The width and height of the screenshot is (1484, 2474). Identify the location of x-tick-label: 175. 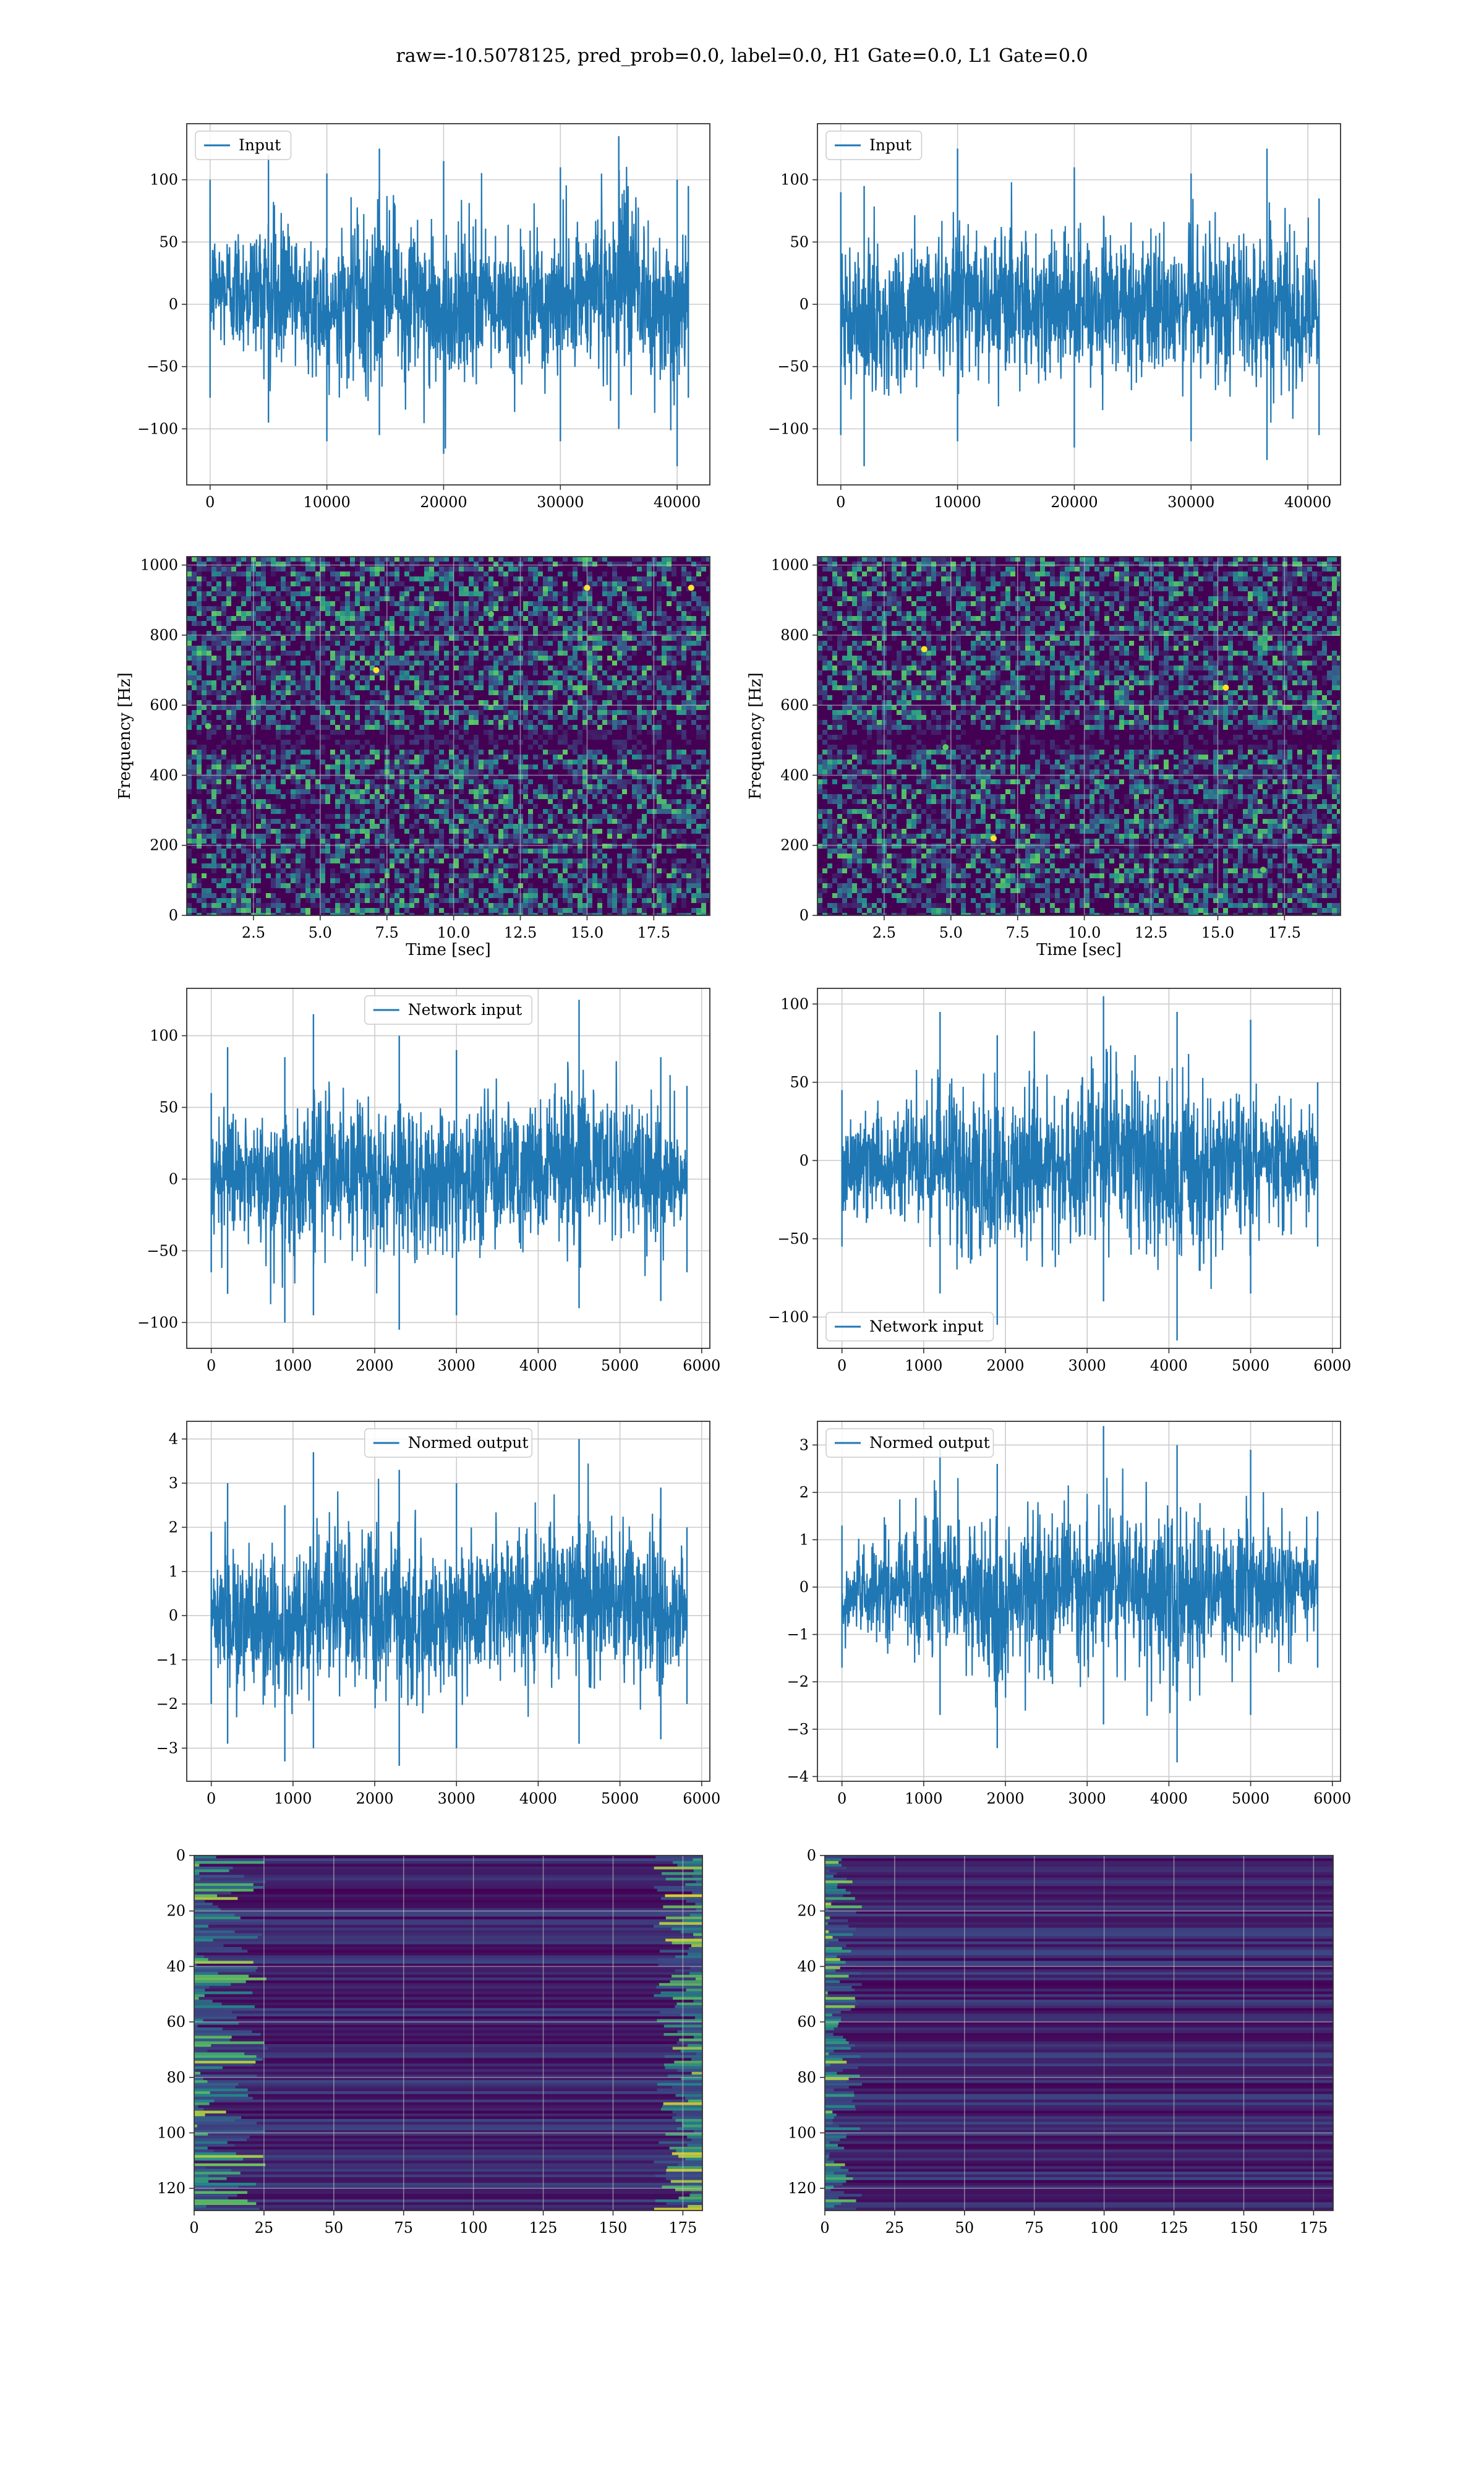
(682, 2227).